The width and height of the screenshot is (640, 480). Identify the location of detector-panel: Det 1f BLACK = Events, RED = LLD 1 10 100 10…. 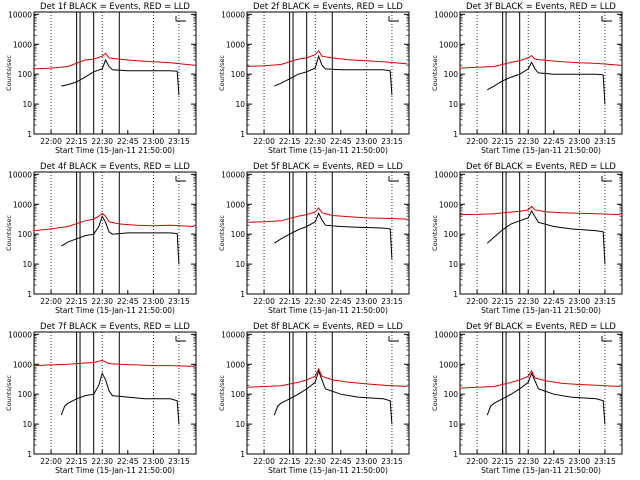
(101, 78).